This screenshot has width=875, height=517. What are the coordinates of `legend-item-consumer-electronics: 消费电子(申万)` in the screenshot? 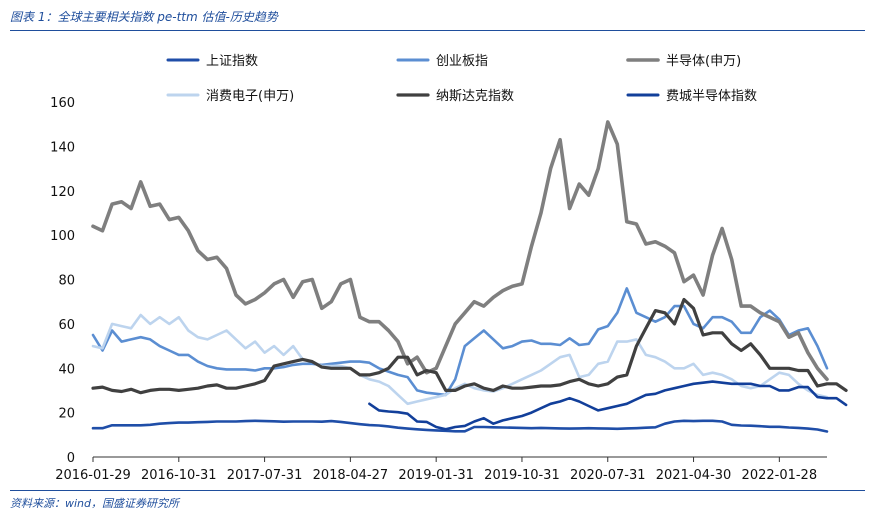 It's located at (230, 96).